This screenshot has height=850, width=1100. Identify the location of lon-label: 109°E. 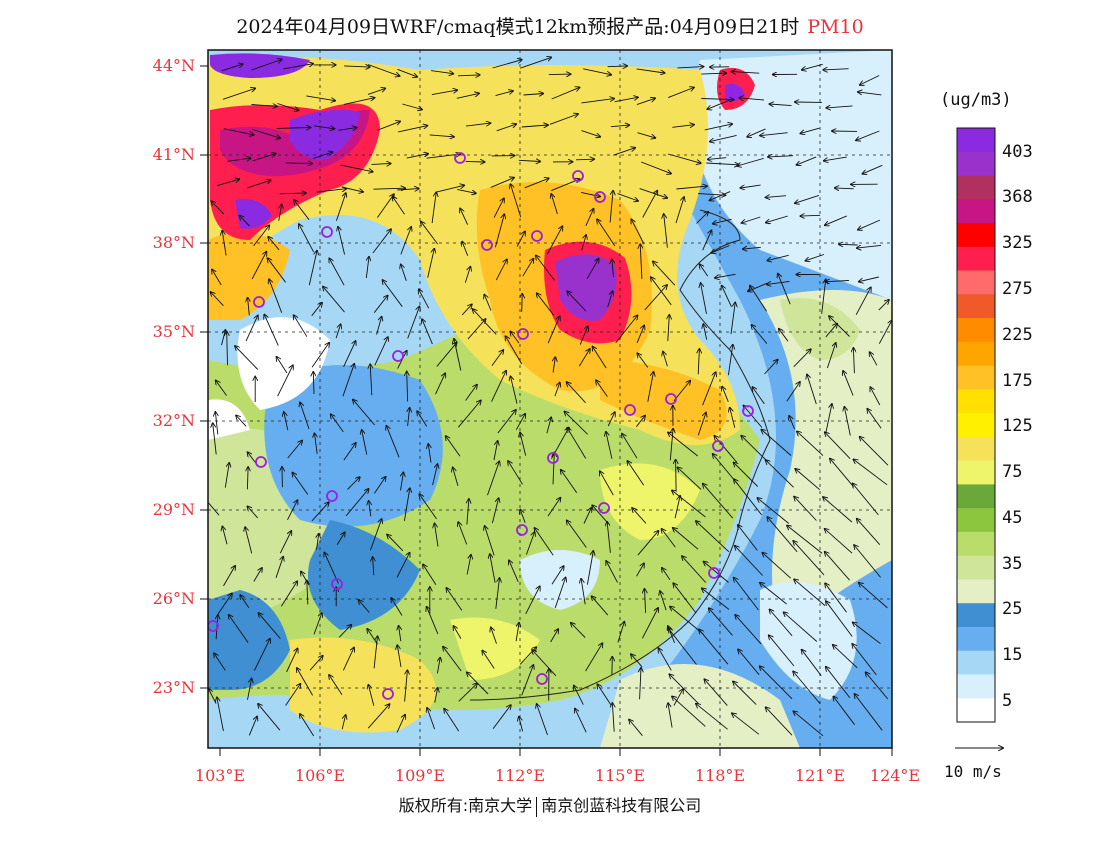
(420, 775).